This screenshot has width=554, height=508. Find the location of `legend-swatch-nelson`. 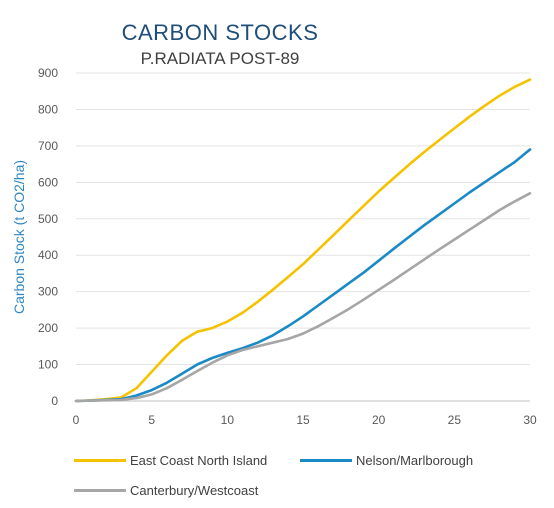

legend-swatch-nelson is located at coordinates (326, 460).